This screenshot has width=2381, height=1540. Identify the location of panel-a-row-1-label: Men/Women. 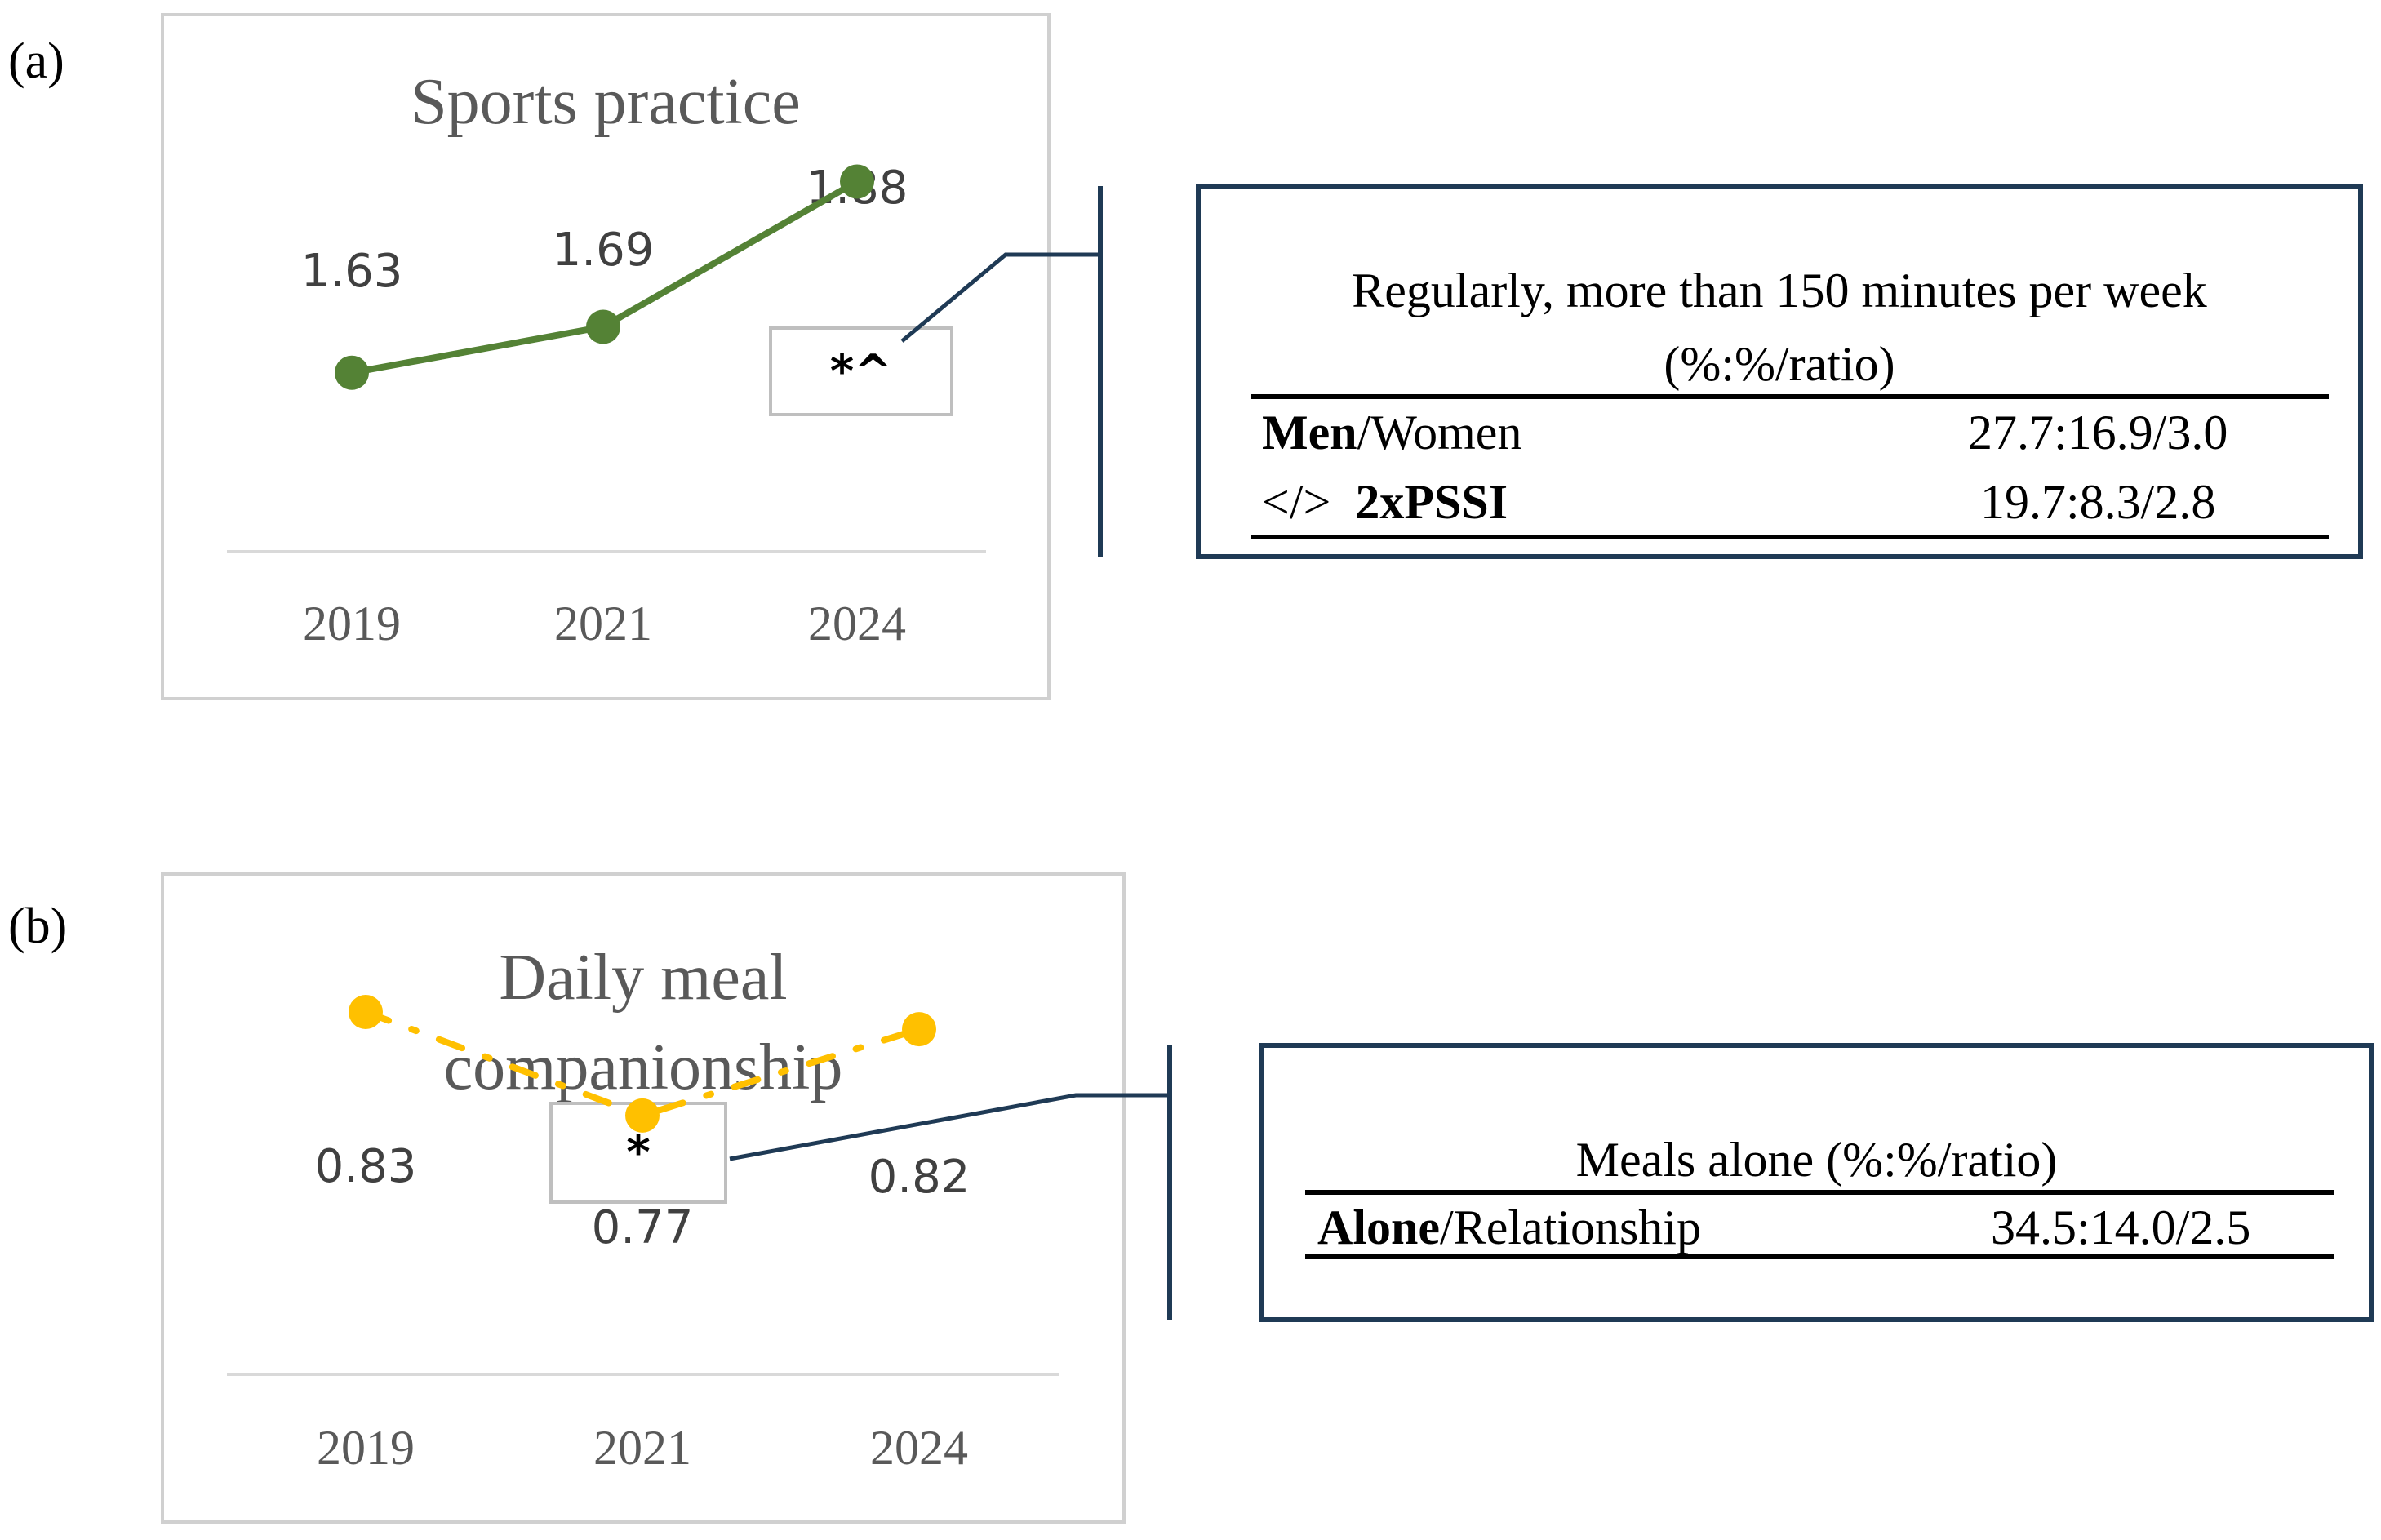
(1392, 433).